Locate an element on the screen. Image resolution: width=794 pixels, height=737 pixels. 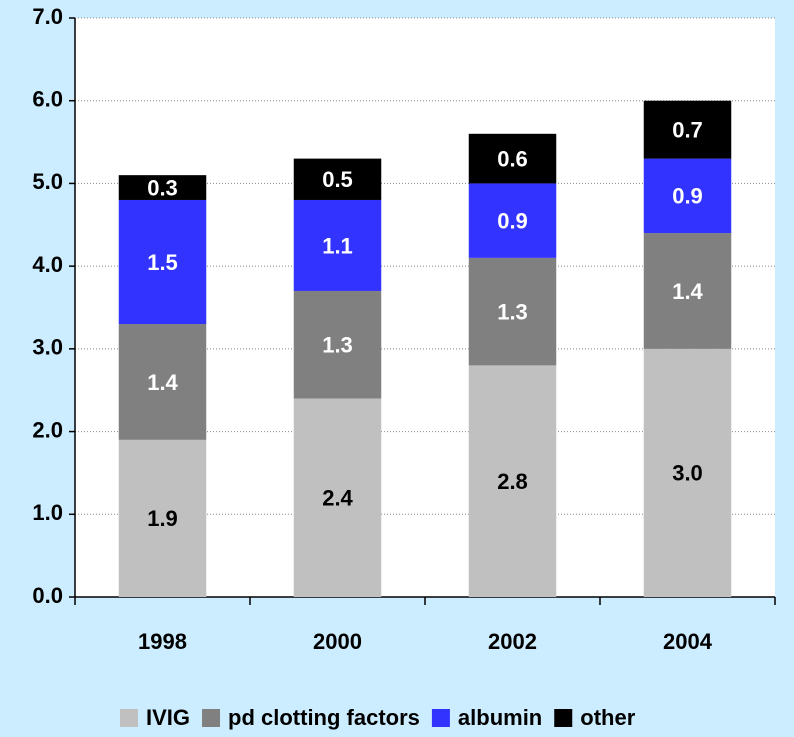
y-tick-label: 7.0 is located at coordinates (47, 16).